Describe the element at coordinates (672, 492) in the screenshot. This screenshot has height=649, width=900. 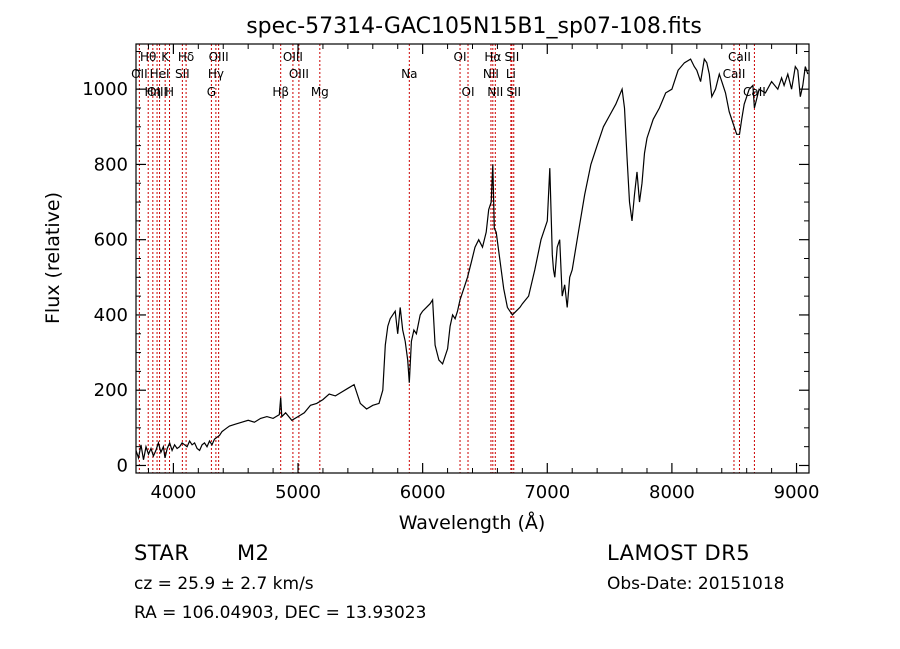
I see `x-tick-label: 8000` at that location.